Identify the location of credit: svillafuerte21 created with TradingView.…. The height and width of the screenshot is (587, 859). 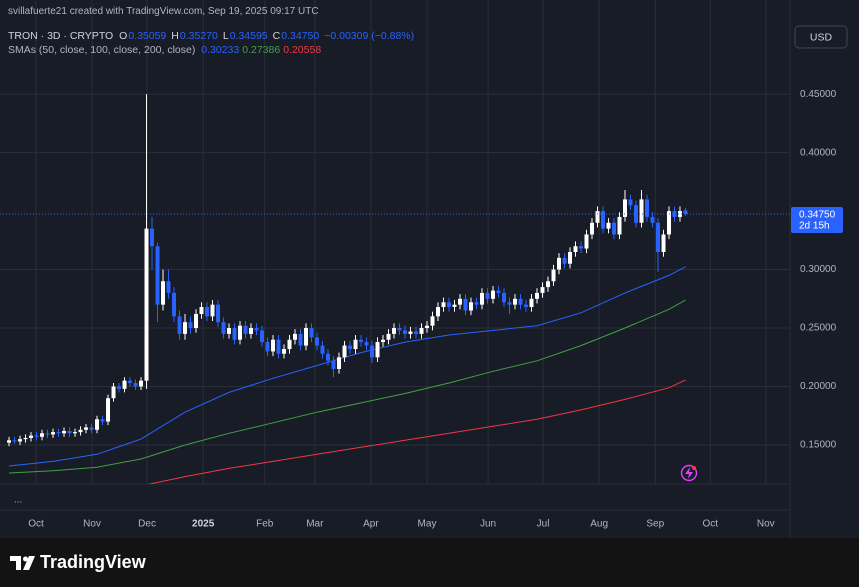
(163, 11).